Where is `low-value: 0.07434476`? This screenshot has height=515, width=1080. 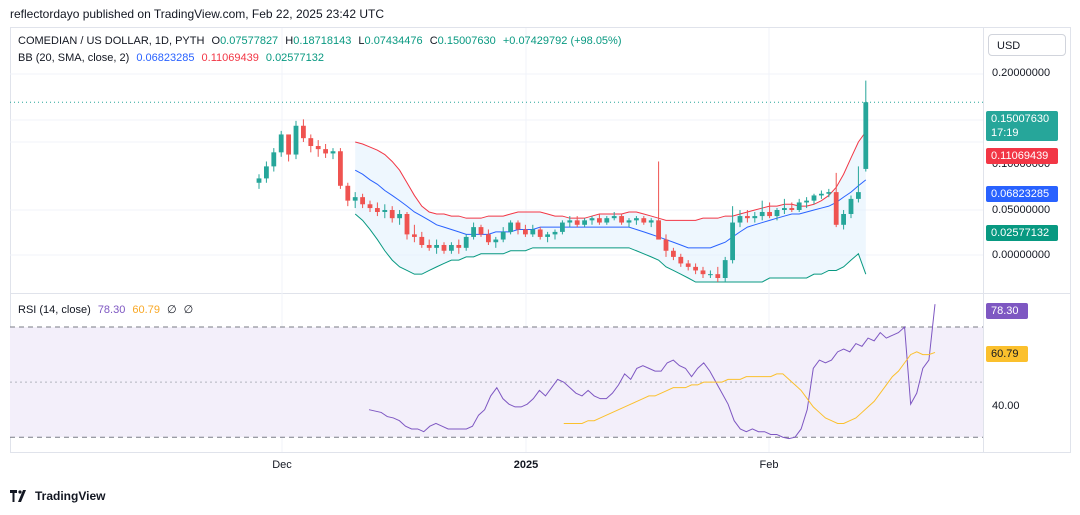 low-value: 0.07434476 is located at coordinates (393, 41).